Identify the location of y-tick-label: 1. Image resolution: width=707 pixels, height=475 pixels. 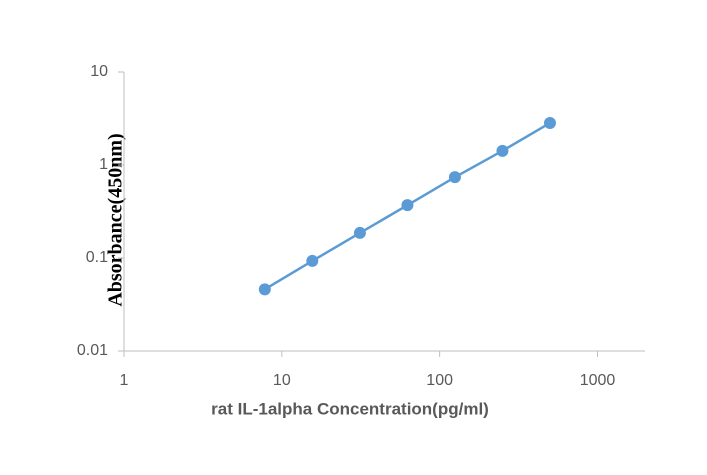
(103, 164).